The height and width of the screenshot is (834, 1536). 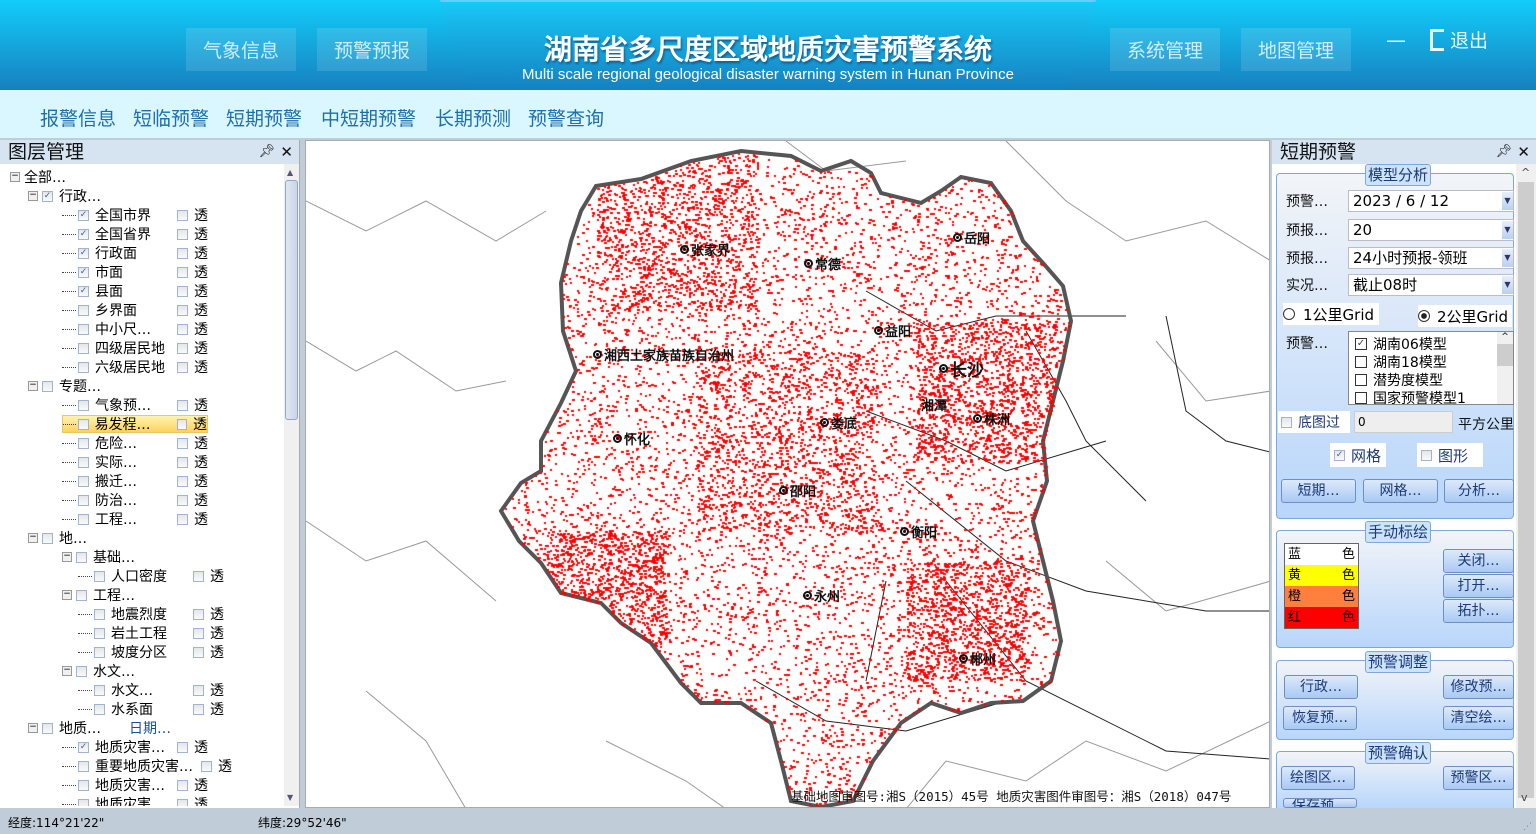 What do you see at coordinates (473, 119) in the screenshot?
I see `nav-long-term-forecast: 长期预测` at bounding box center [473, 119].